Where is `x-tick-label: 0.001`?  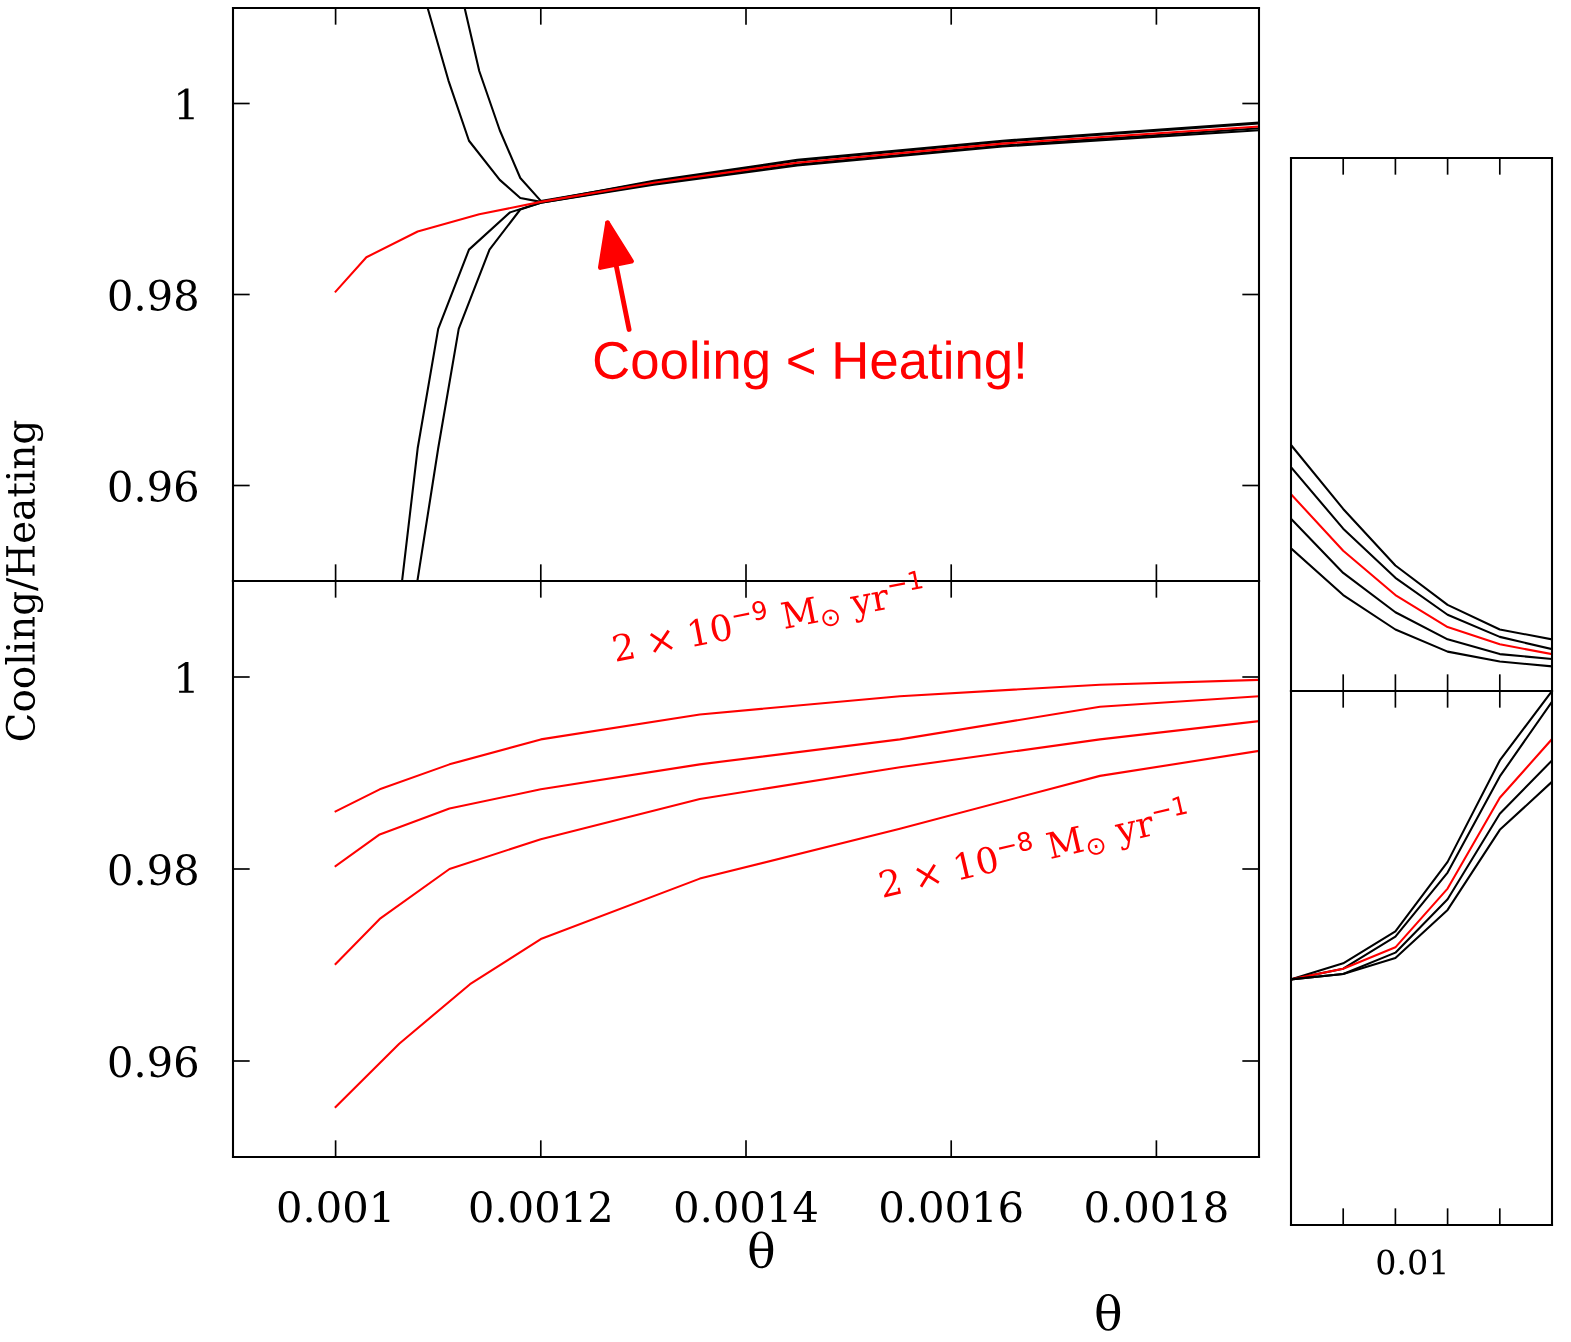 x-tick-label: 0.001 is located at coordinates (334, 1207).